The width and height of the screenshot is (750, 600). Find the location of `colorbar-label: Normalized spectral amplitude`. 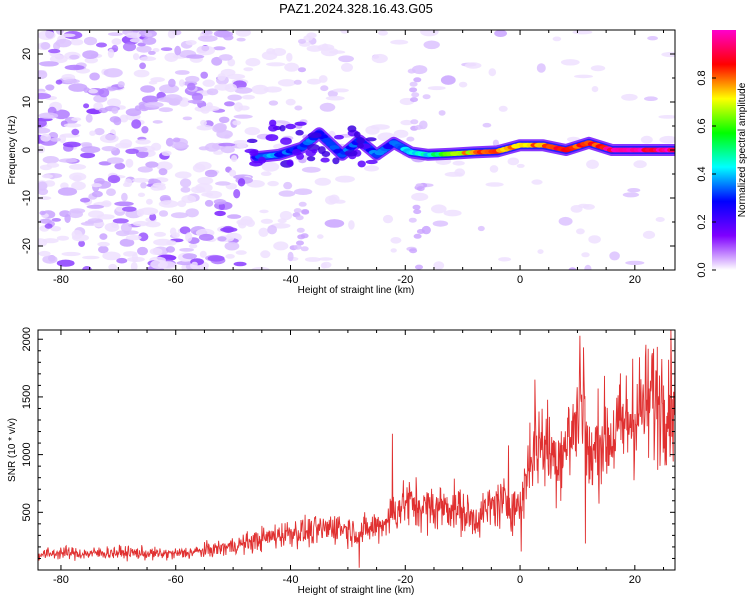

colorbar-label: Normalized spectral amplitude is located at coordinates (742, 149).